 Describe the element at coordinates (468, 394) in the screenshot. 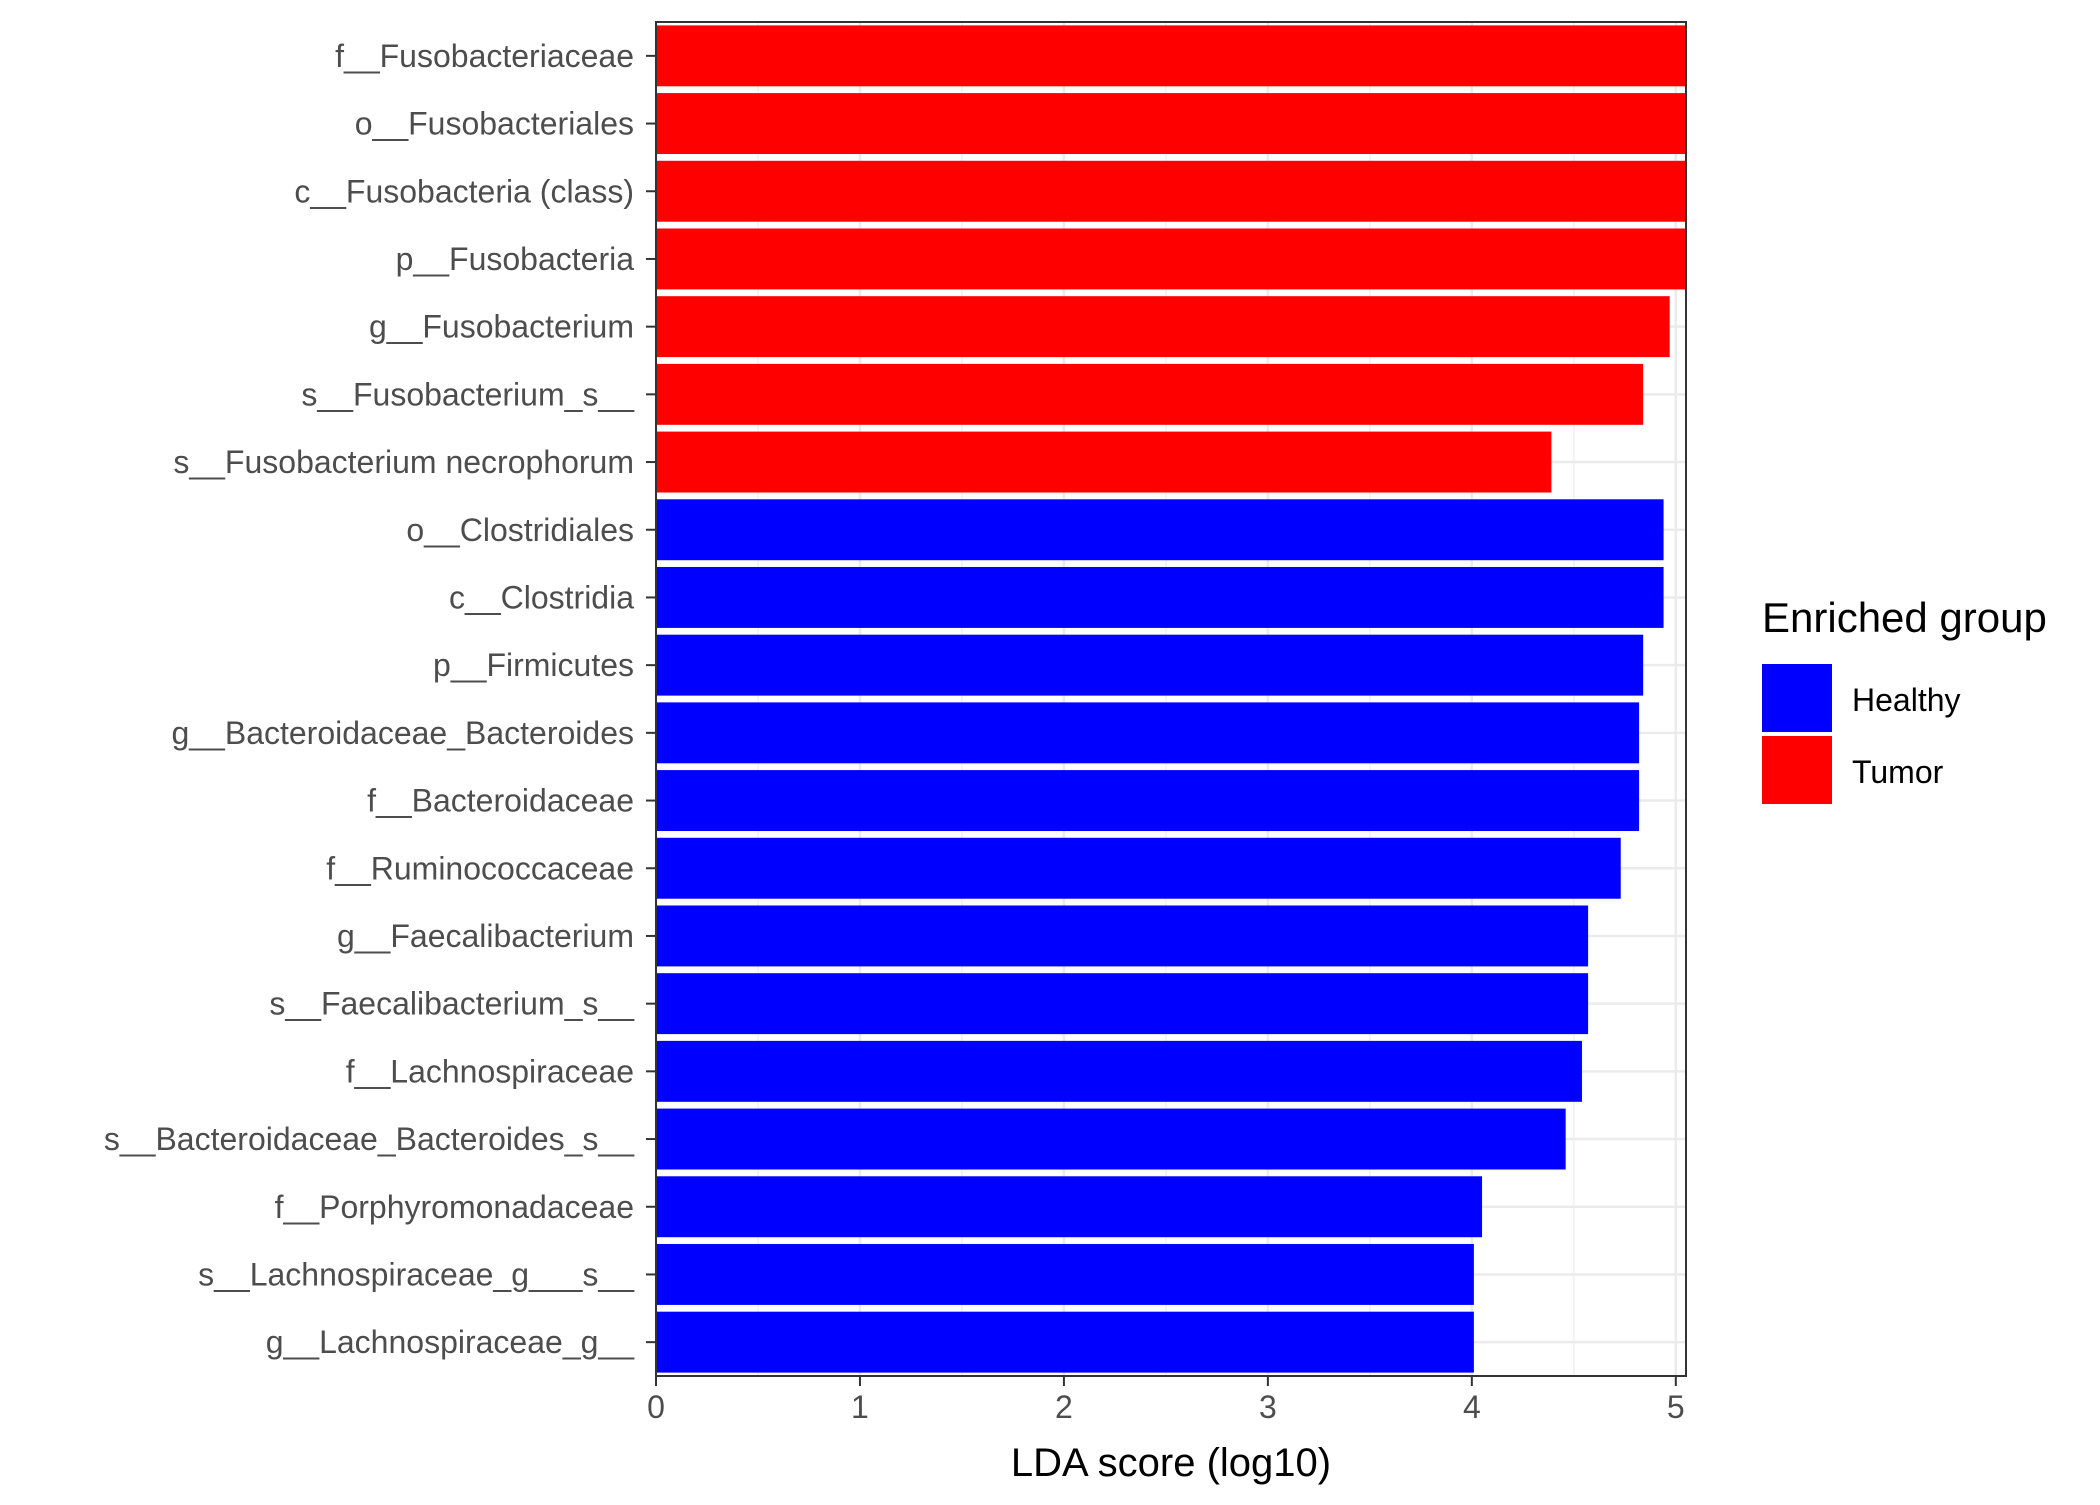

I see `y-tick-label: s__Fusobacterium_s__` at that location.